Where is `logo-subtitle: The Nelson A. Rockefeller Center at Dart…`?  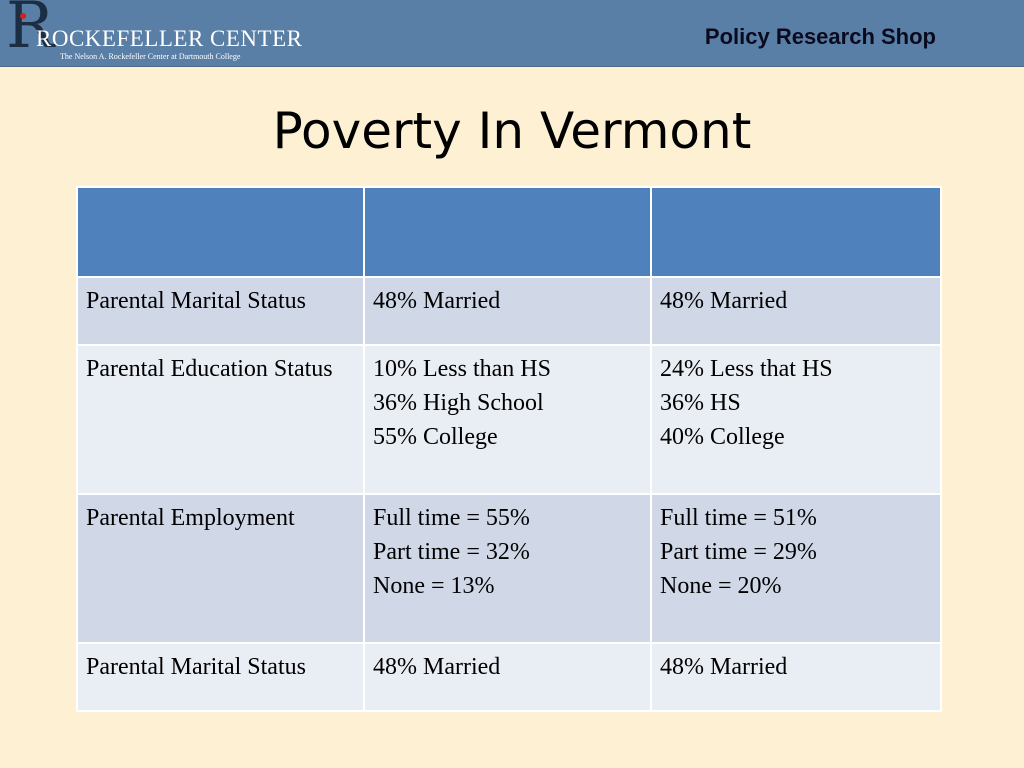 logo-subtitle: The Nelson A. Rockefeller Center at Dart… is located at coordinates (150, 56).